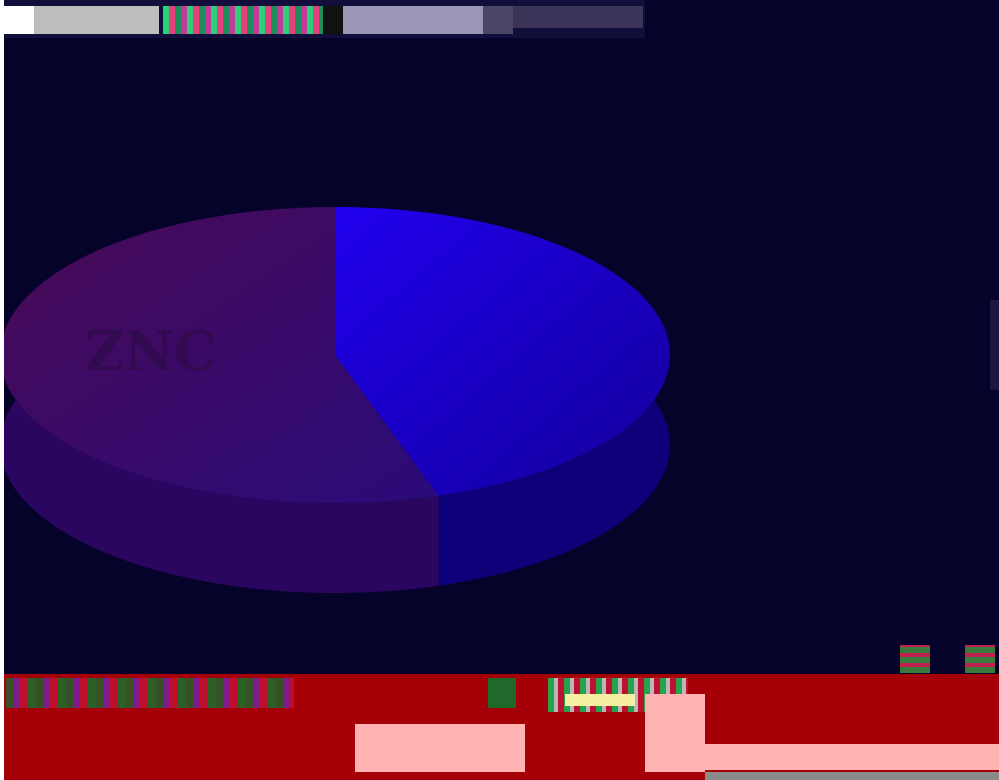 Image resolution: width=999 pixels, height=780 pixels. What do you see at coordinates (2, 390) in the screenshot?
I see `left-edge` at bounding box center [2, 390].